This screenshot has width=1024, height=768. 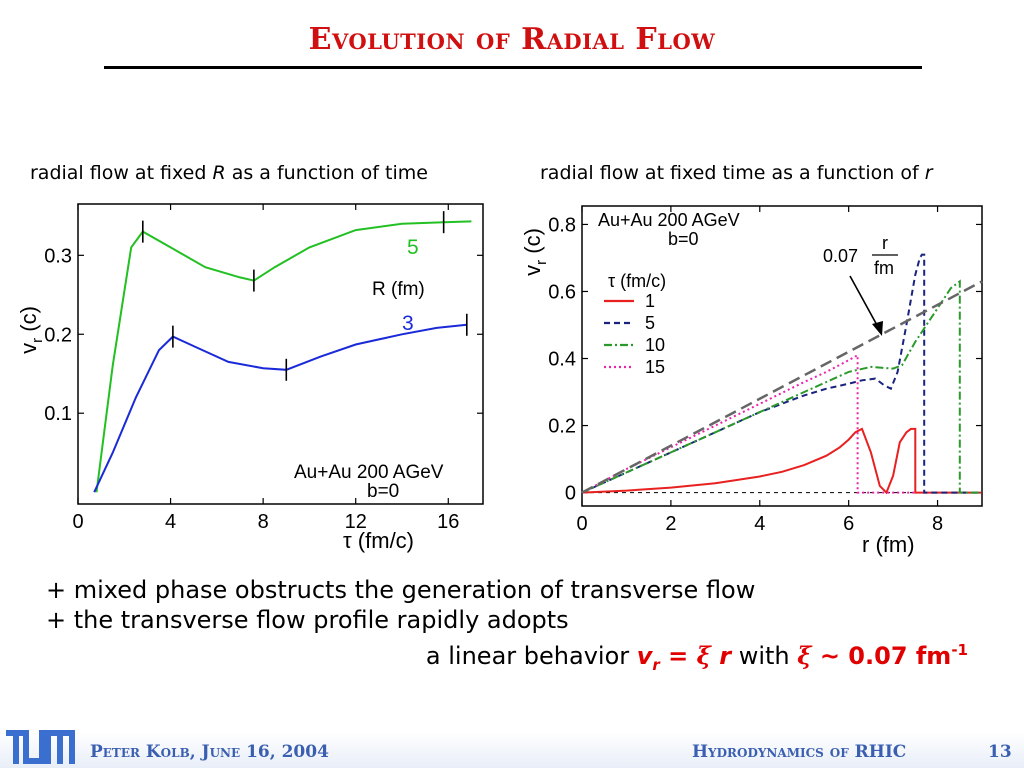 What do you see at coordinates (513, 67) in the screenshot?
I see `title-underline` at bounding box center [513, 67].